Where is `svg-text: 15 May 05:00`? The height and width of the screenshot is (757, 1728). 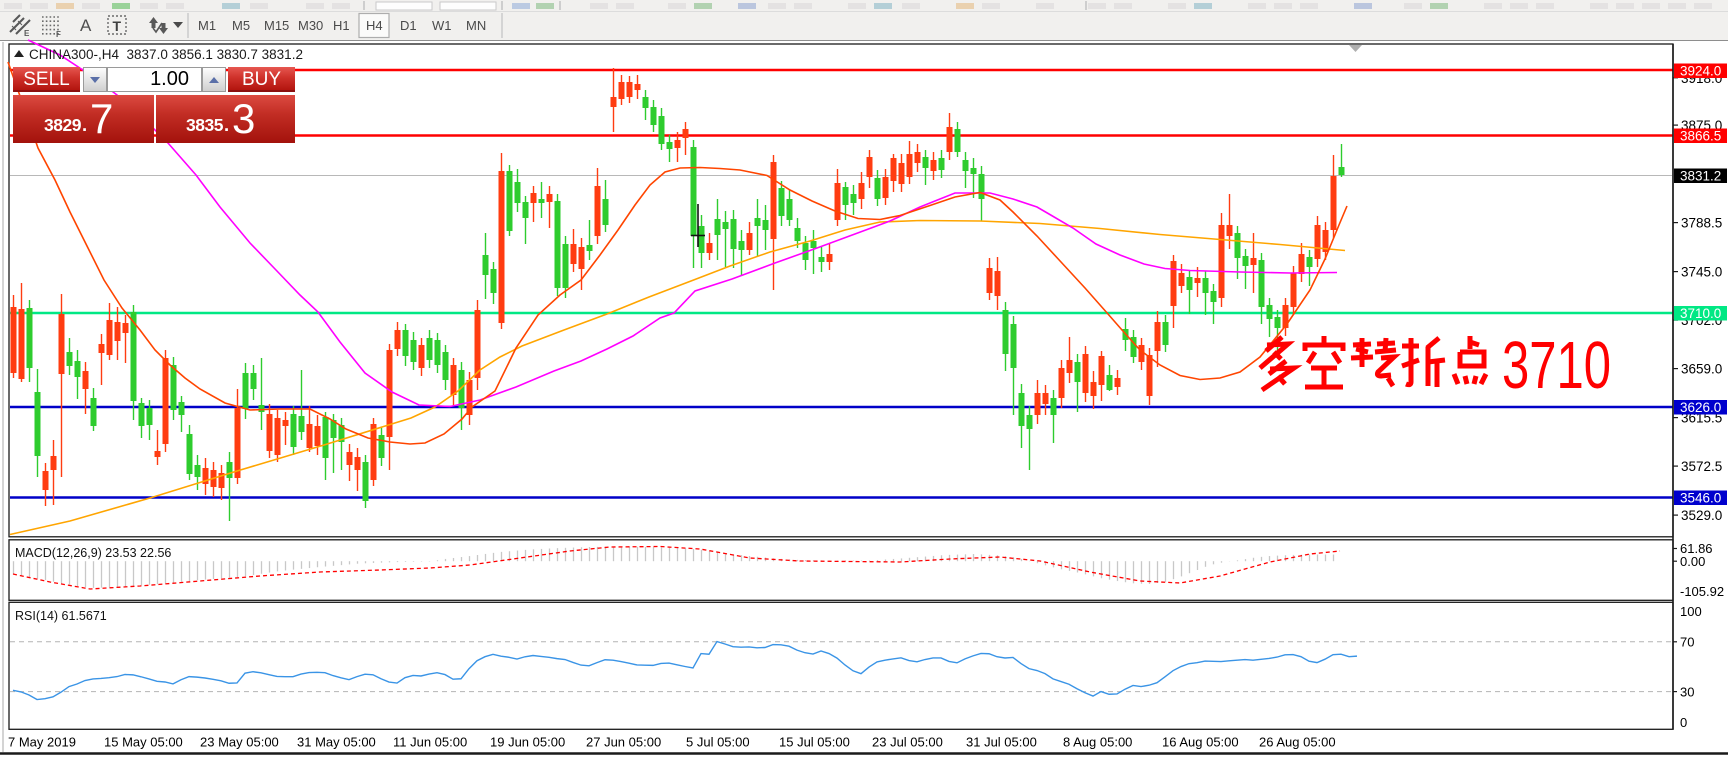 svg-text: 15 May 05:00 is located at coordinates (143, 742).